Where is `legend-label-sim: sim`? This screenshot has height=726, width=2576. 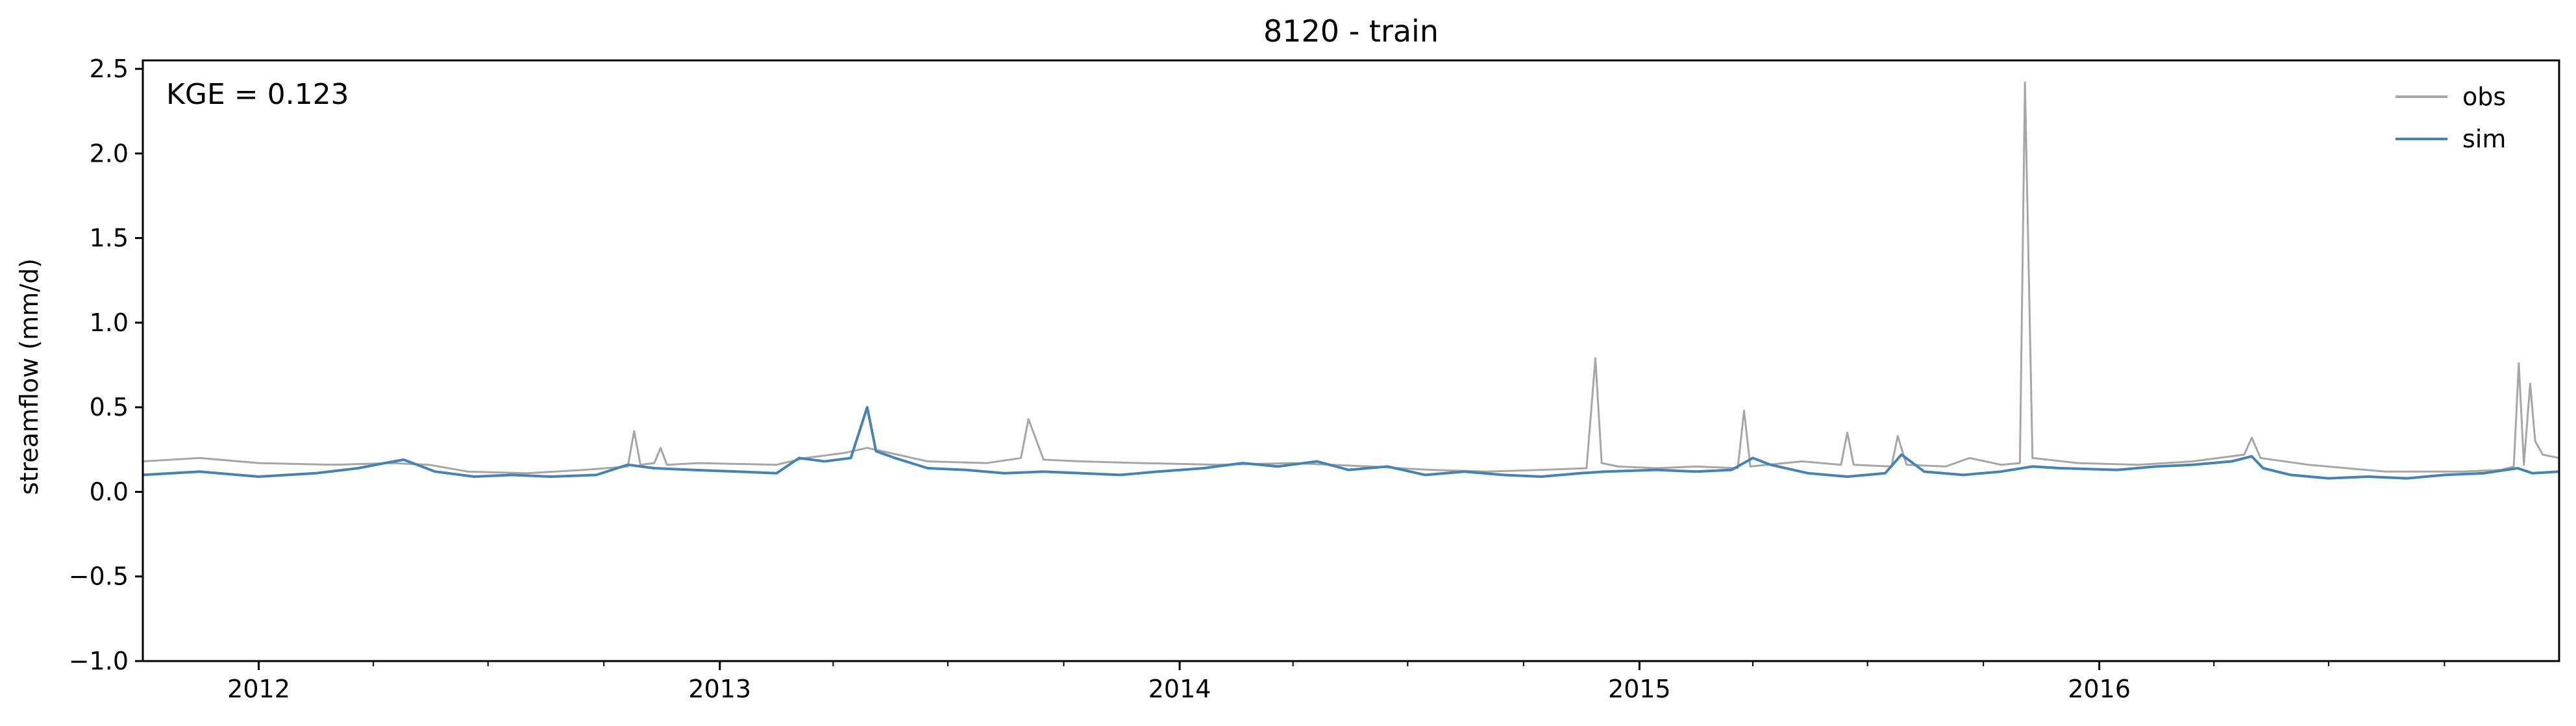
legend-label-sim: sim is located at coordinates (2484, 139).